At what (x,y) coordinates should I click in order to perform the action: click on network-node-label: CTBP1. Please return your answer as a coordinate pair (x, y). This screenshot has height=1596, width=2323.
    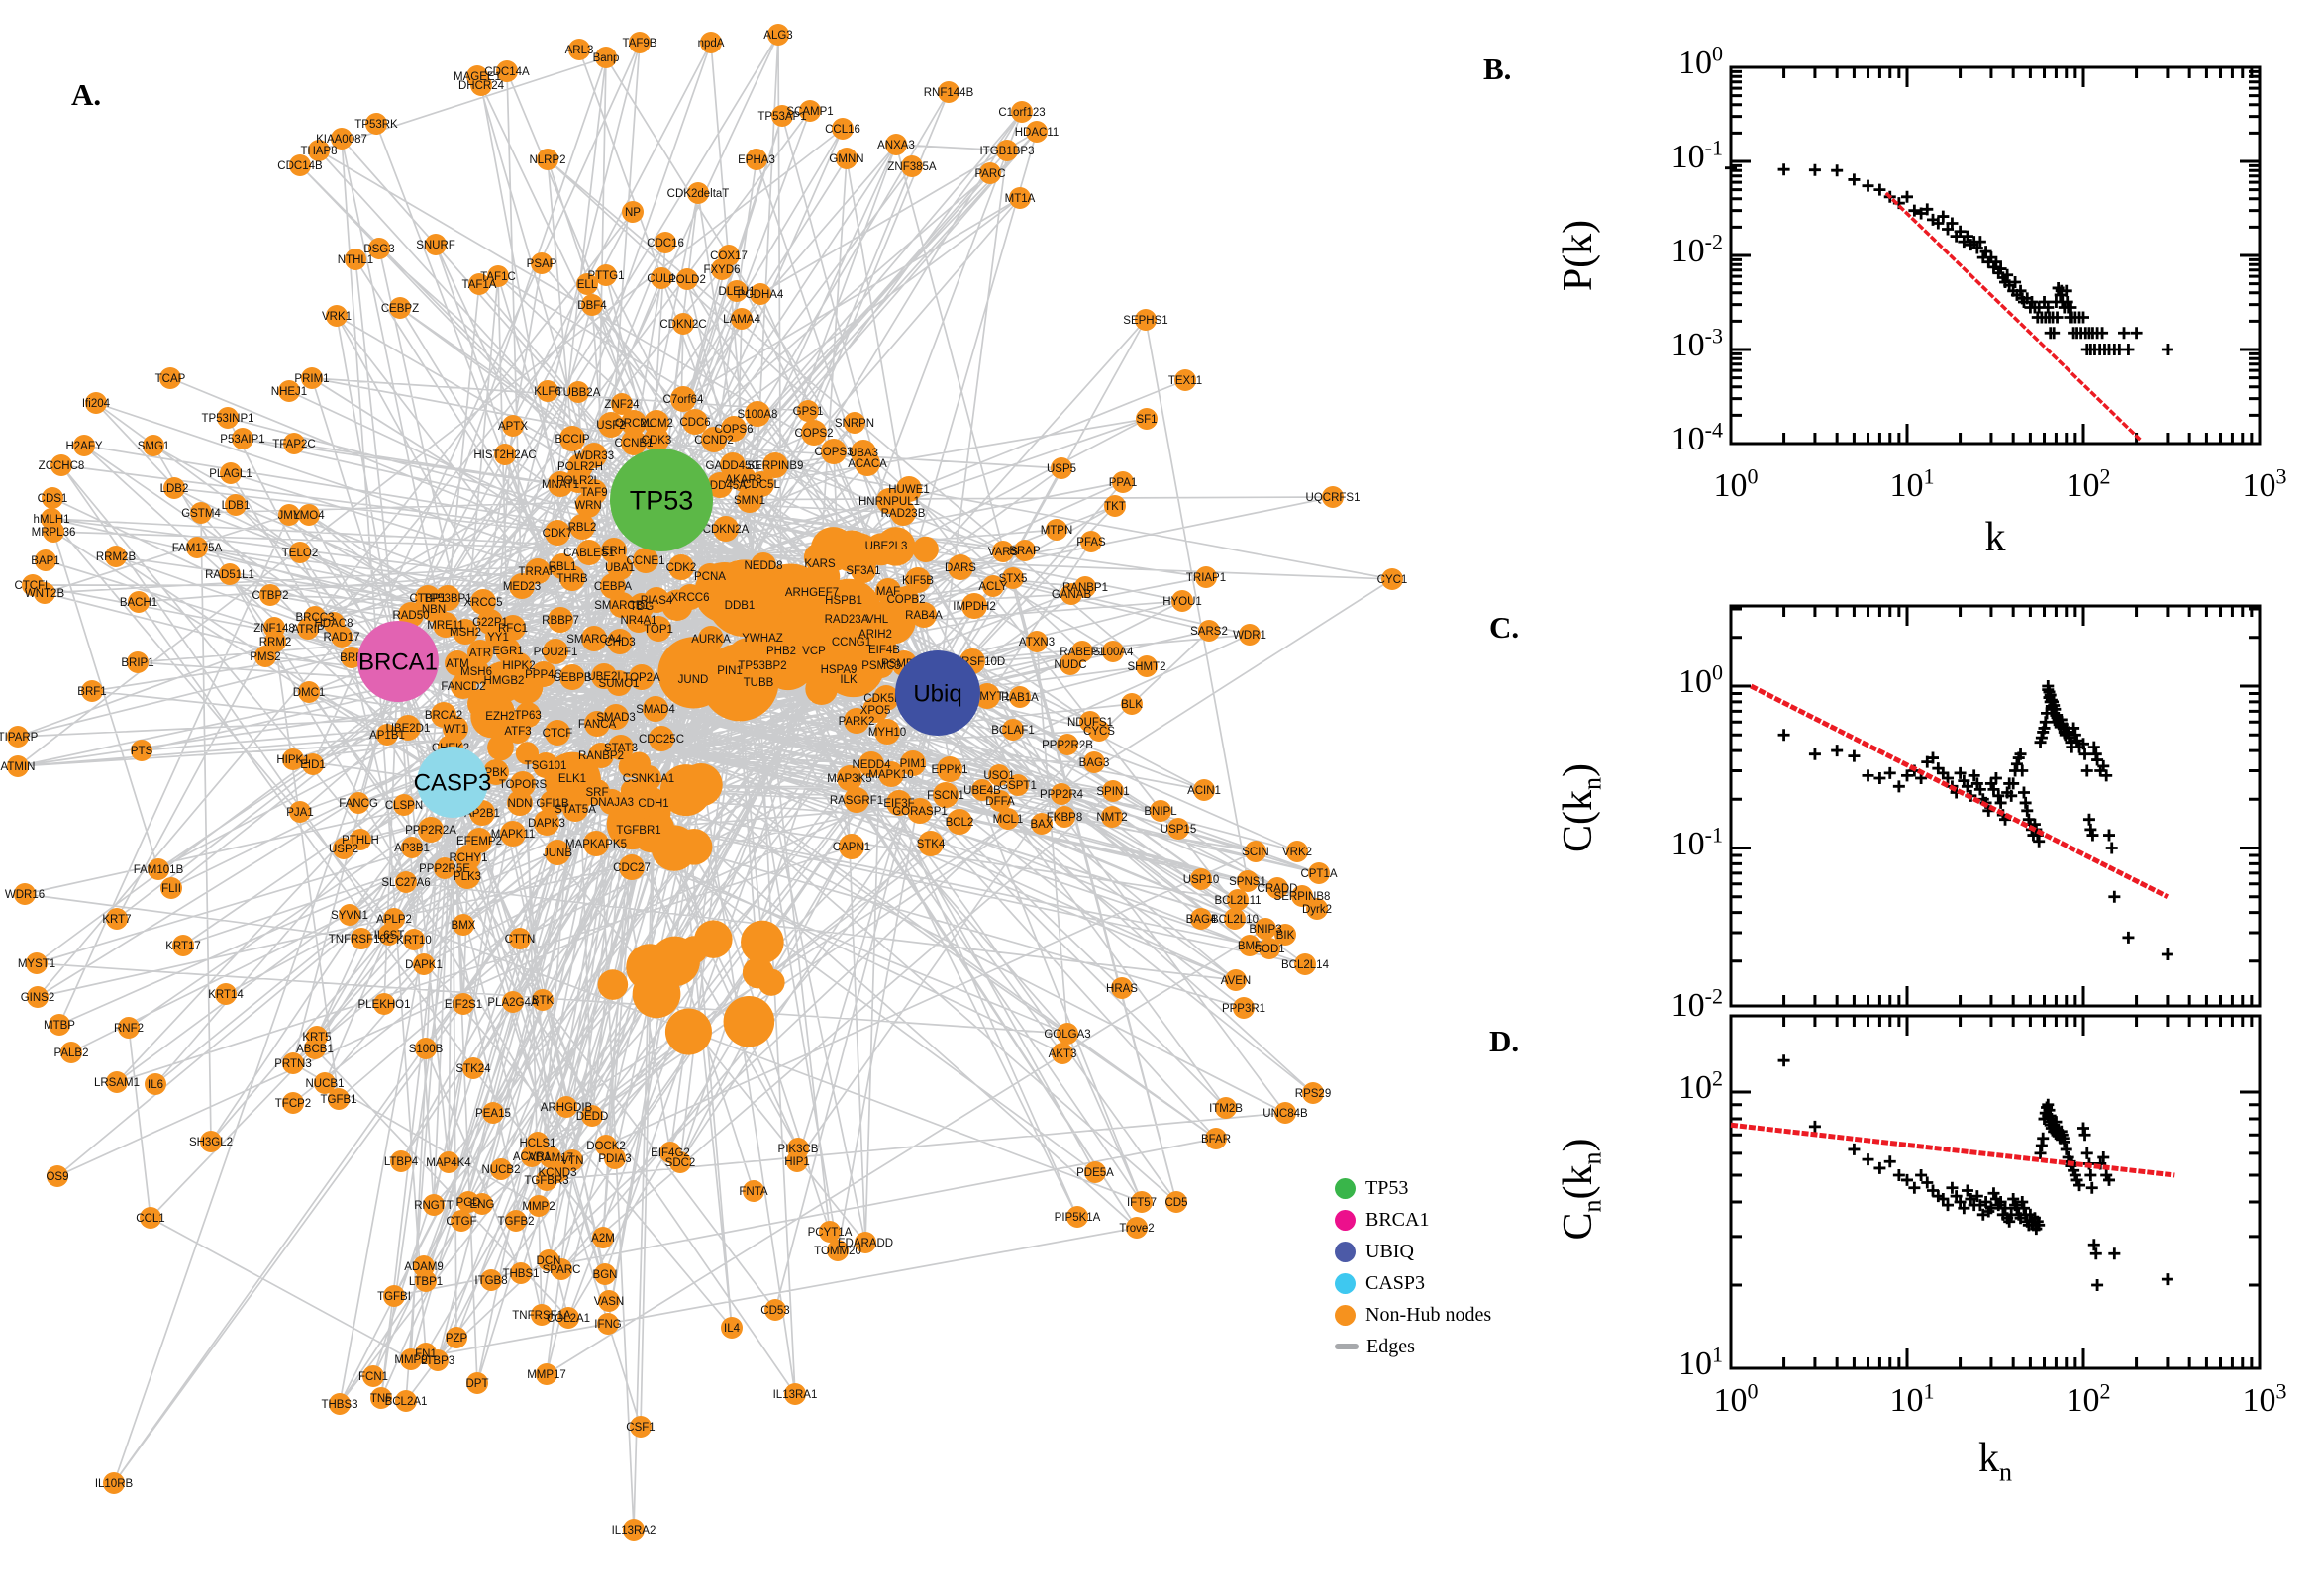
    Looking at the image, I should click on (427, 599).